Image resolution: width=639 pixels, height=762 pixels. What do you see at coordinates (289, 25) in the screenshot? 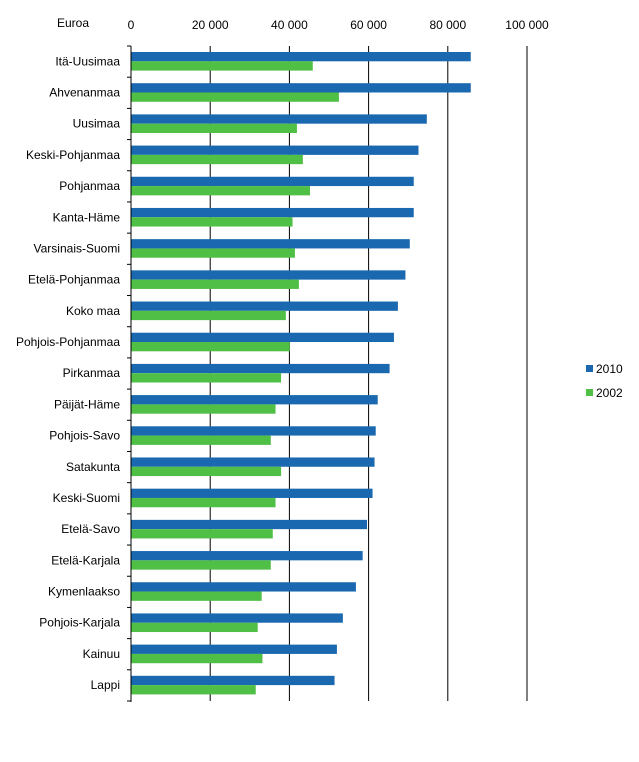
I see `x-tick-label: 40 000` at bounding box center [289, 25].